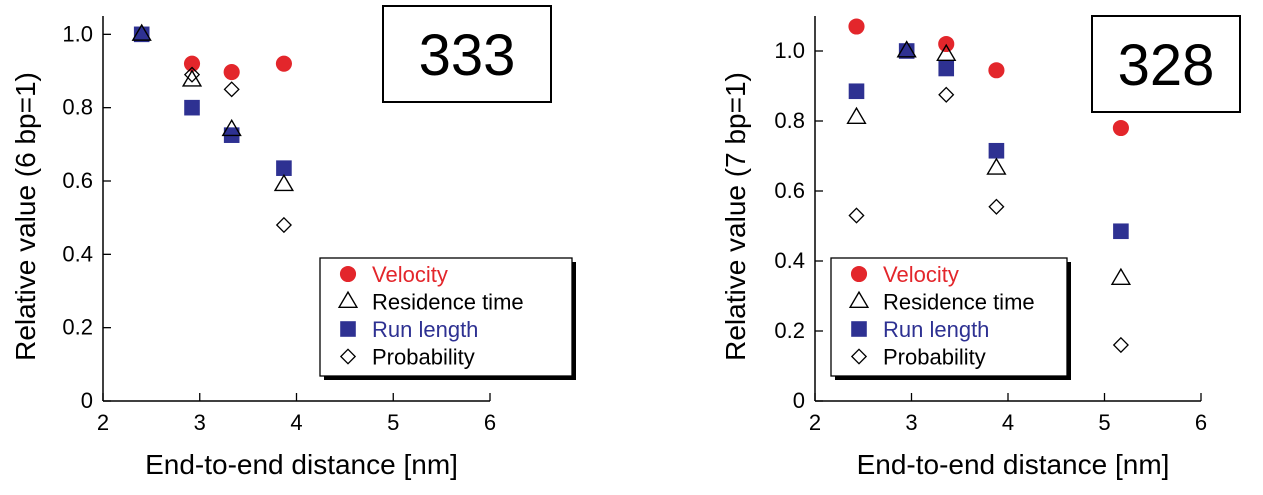 This screenshot has width=1263, height=495. I want to click on y-axis-label: Relative value (7 bp=1), so click(735, 216).